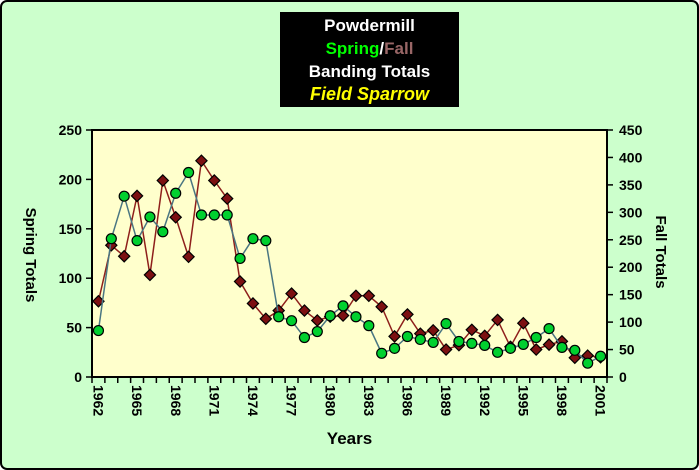 This screenshot has height=470, width=699. I want to click on x-tick-label: 1998, so click(562, 400).